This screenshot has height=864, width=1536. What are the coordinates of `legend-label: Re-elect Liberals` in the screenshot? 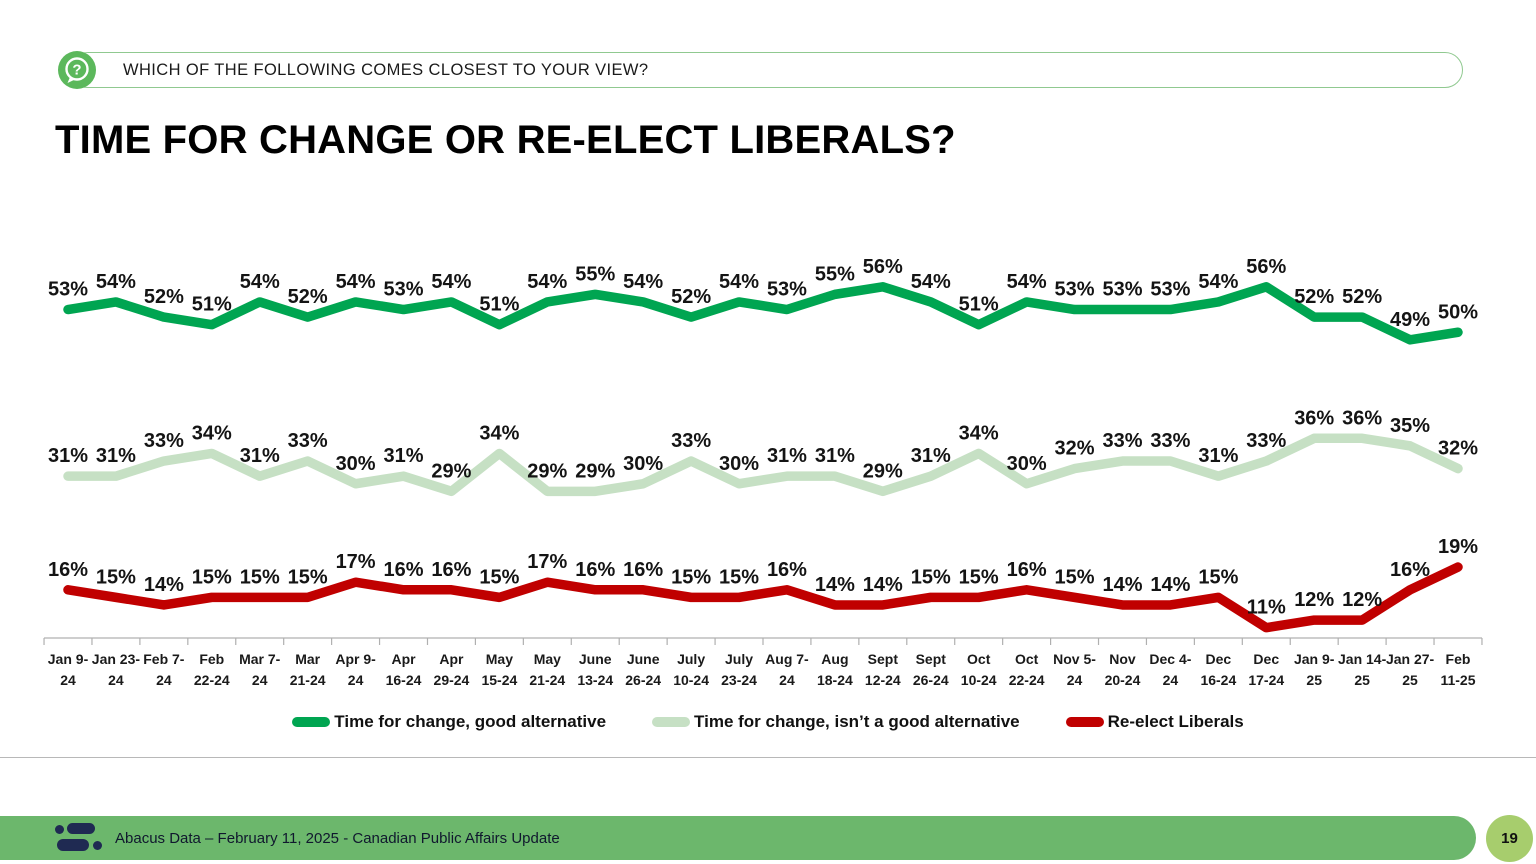 It's located at (1175, 721).